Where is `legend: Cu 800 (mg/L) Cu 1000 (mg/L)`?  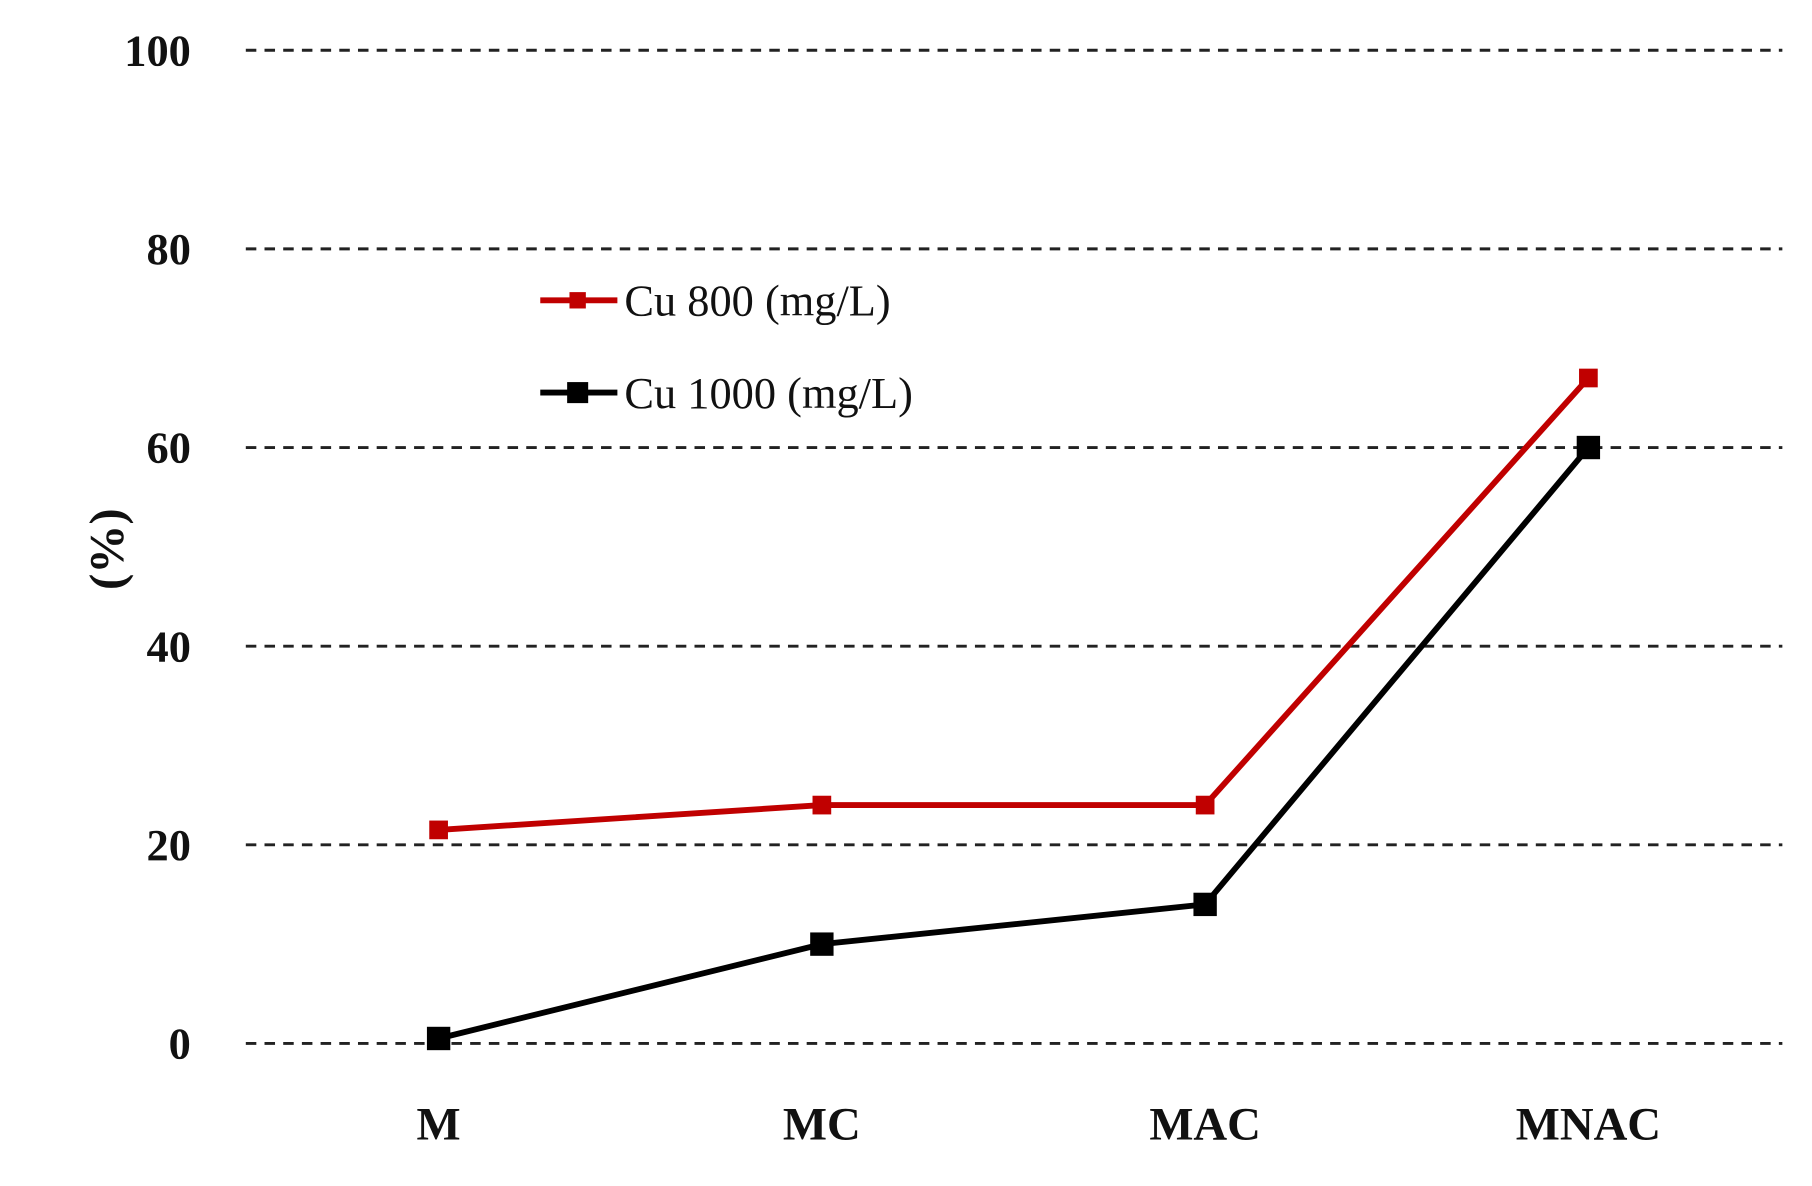
legend: Cu 800 (mg/L) Cu 1000 (mg/L) is located at coordinates (726, 346).